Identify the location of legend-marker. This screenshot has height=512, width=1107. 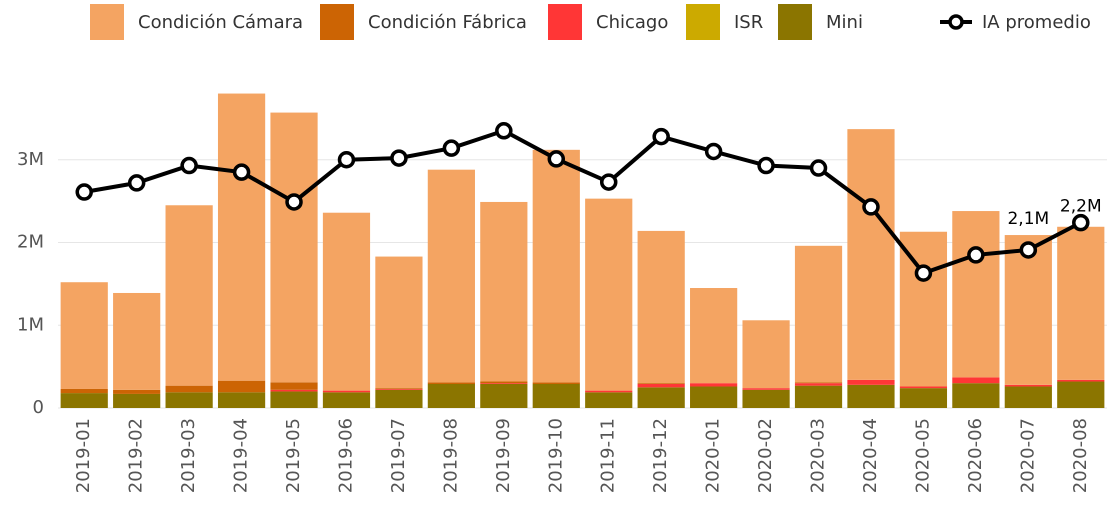
(956, 22).